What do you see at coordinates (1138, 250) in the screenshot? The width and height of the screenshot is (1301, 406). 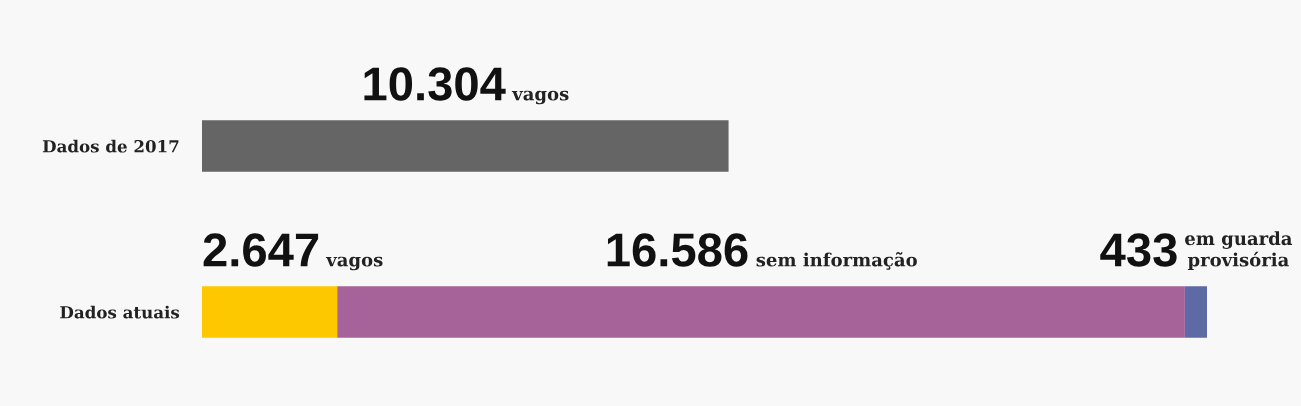 I see `data-label: 433` at bounding box center [1138, 250].